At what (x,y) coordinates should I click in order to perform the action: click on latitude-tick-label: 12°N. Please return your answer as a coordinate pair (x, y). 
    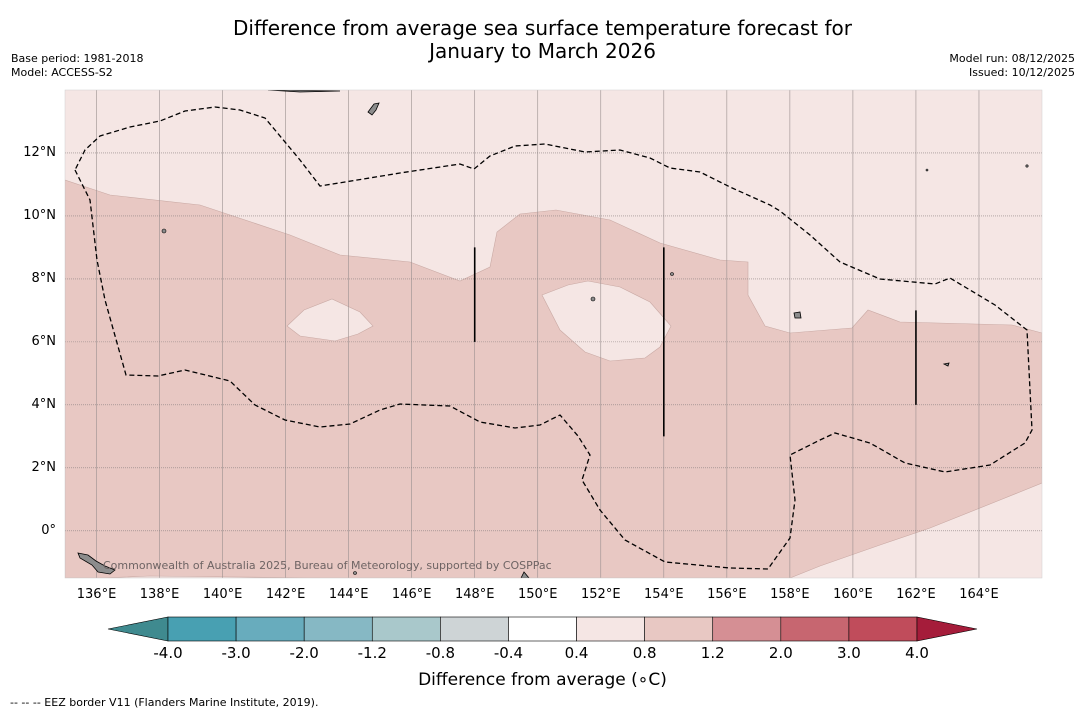
    Looking at the image, I should click on (39, 152).